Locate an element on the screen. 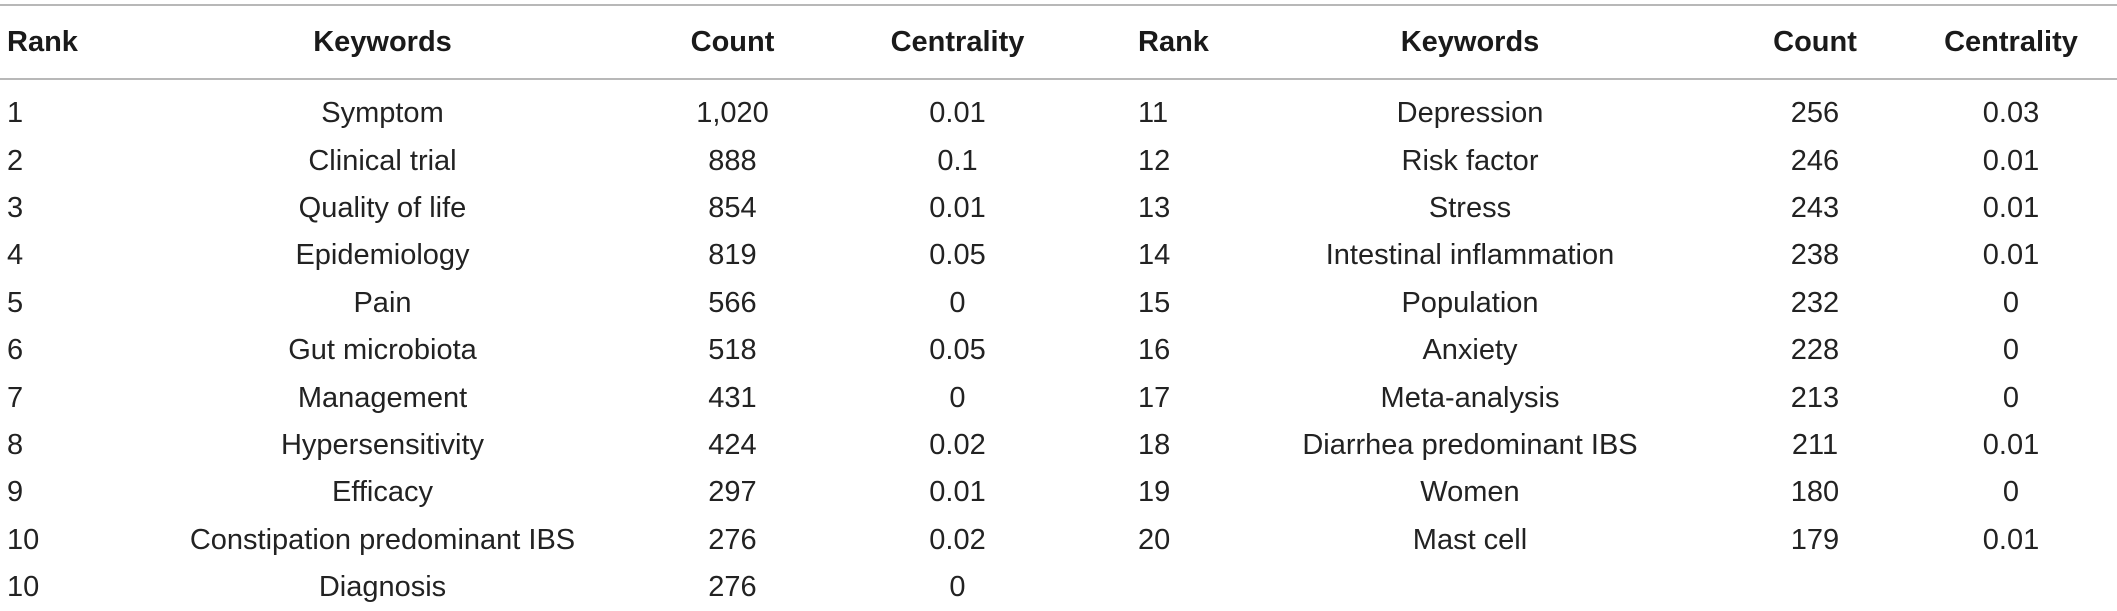 This screenshot has width=2117, height=611. keyword-cell: Hypersensitivity is located at coordinates (382, 444).